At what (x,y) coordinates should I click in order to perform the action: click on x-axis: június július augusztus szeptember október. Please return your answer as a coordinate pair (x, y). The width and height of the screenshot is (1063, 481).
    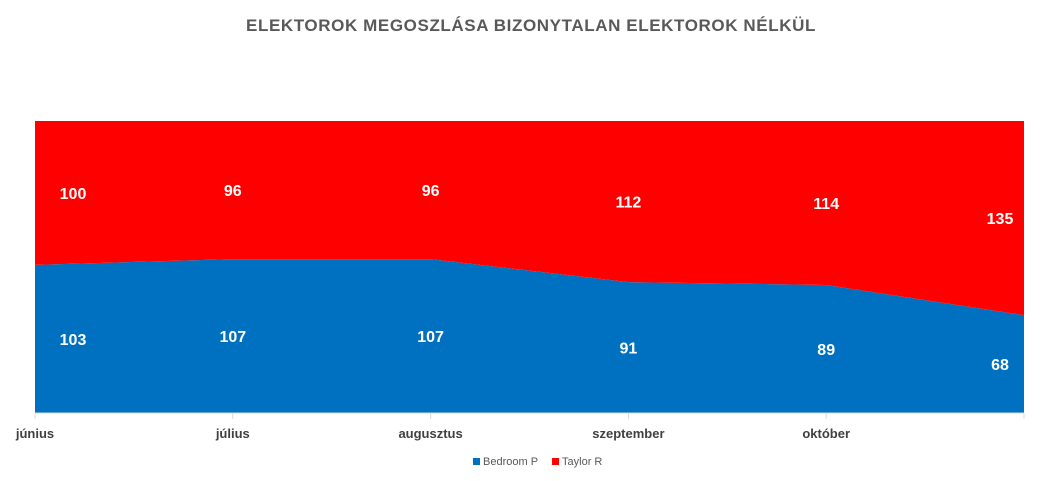
    Looking at the image, I should click on (520, 426).